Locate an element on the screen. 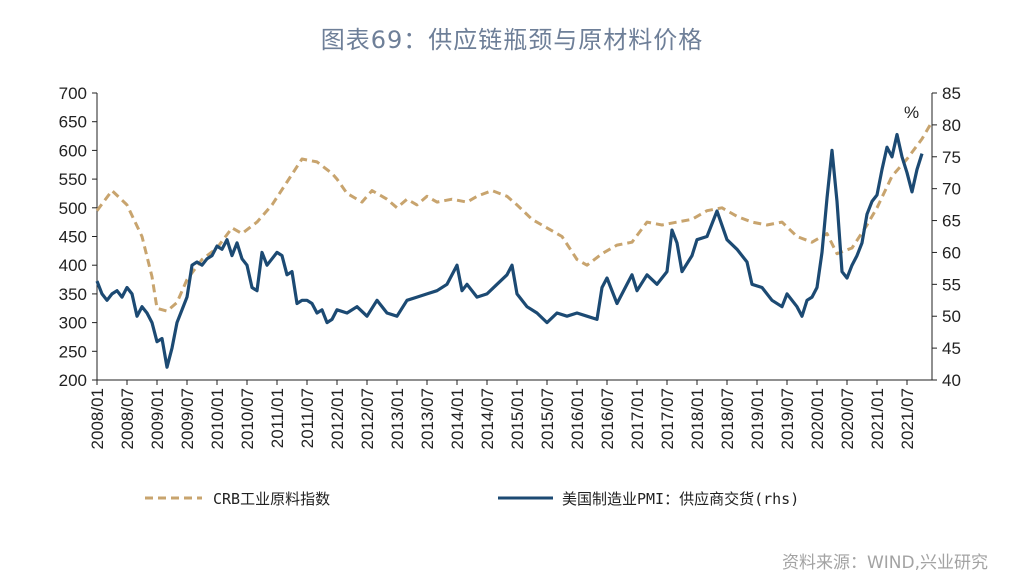 This screenshot has height=587, width=1024. left-tick-label: 300 is located at coordinates (73, 323).